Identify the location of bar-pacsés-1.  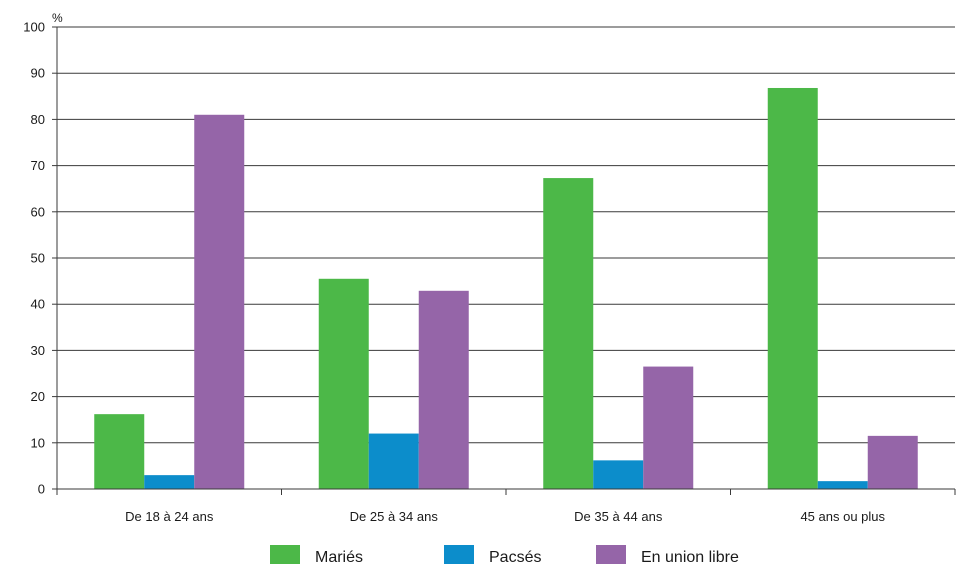
(393, 461).